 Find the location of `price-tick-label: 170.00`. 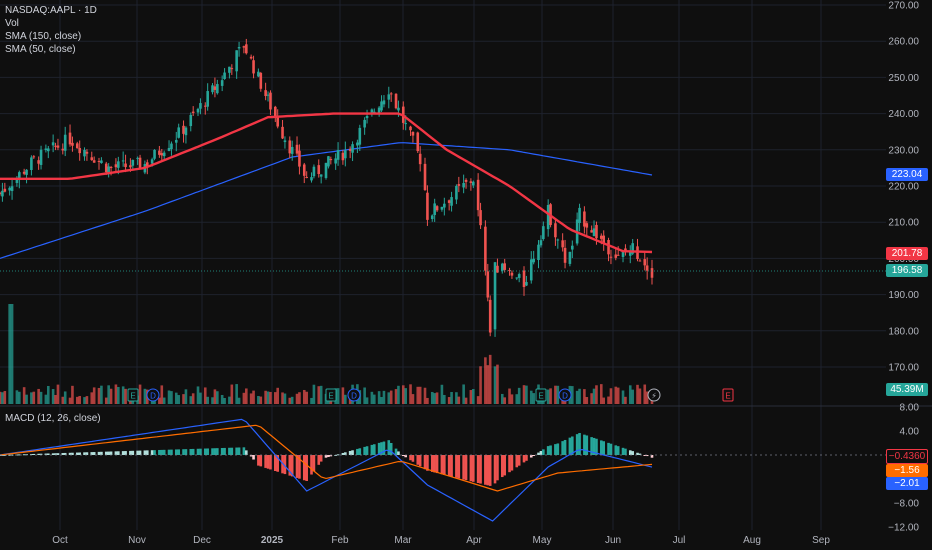

price-tick-label: 170.00 is located at coordinates (903, 368).